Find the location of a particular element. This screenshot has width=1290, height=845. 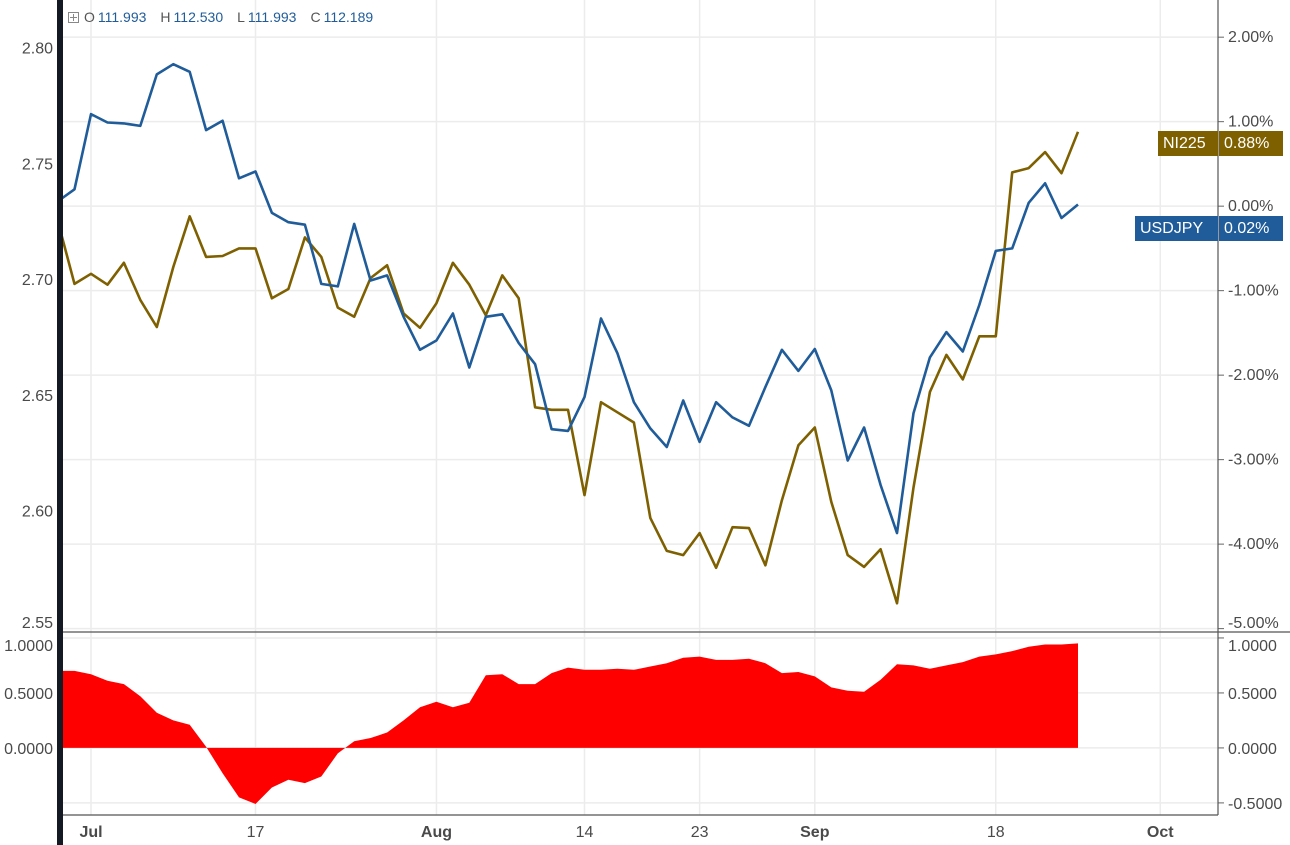

sub-right-axis-label: 0.0000 is located at coordinates (1252, 749).